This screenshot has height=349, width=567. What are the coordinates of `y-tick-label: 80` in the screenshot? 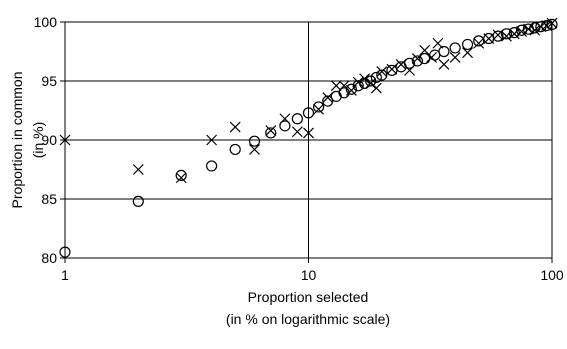 It's located at (49, 258).